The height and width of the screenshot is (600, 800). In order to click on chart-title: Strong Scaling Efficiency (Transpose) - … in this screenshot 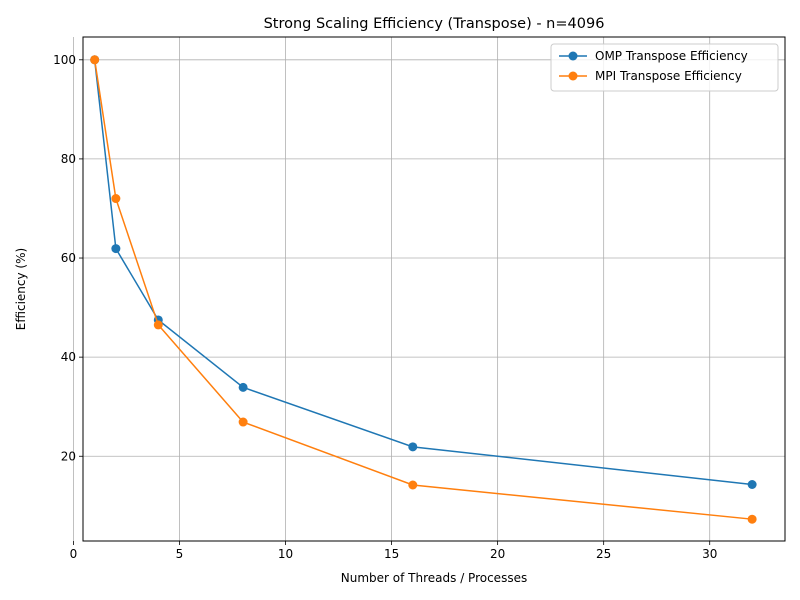, I will do `click(434, 24)`.